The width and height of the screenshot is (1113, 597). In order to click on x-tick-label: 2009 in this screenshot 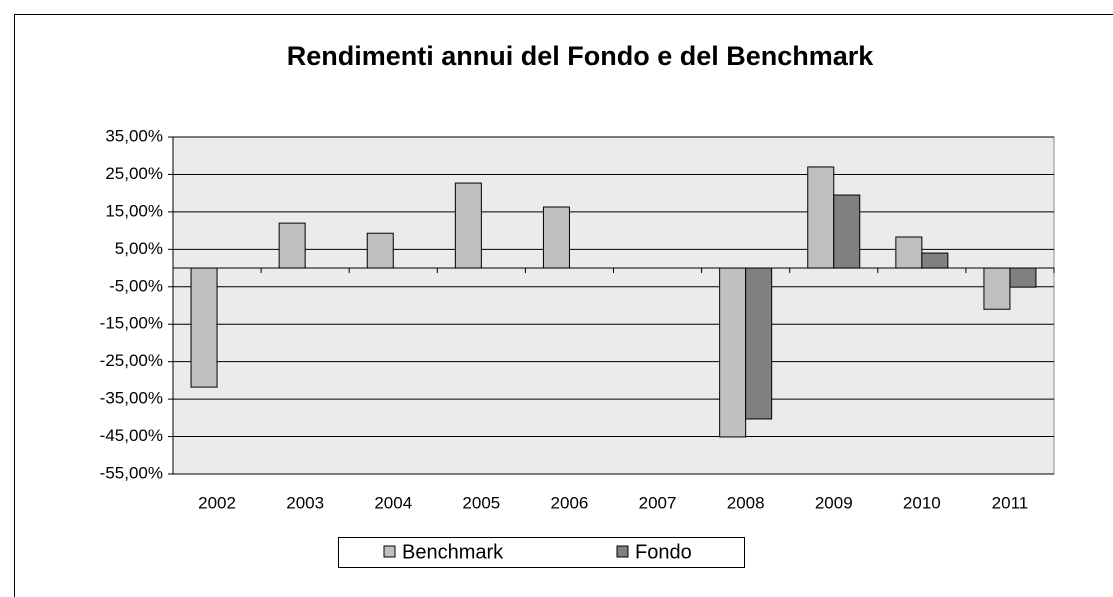, I will do `click(834, 502)`.